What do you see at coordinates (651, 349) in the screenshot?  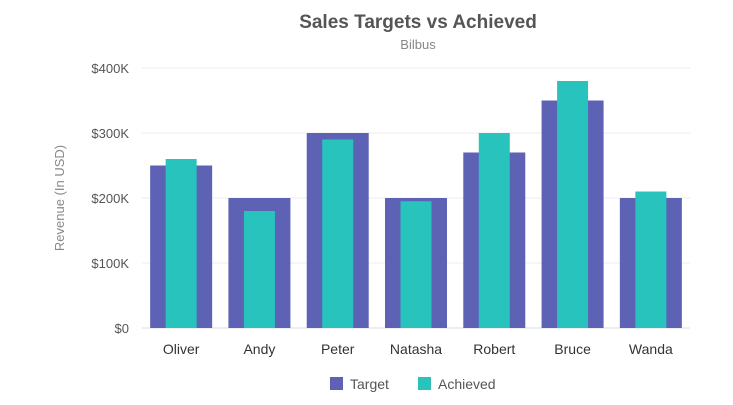 I see `x-tick-label: Wanda` at bounding box center [651, 349].